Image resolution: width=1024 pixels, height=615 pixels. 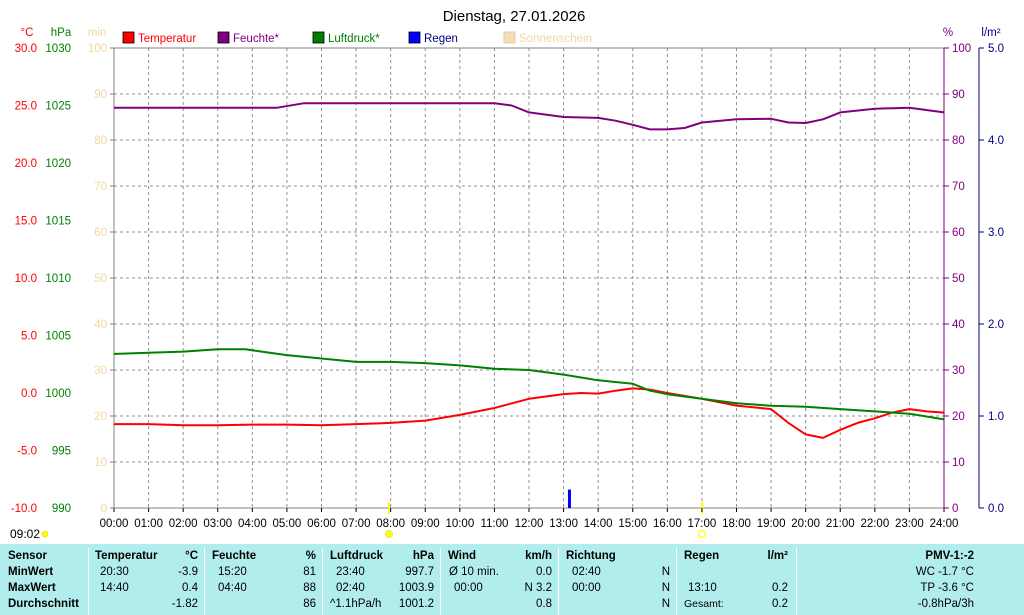 What do you see at coordinates (529, 384) in the screenshot?
I see `series-line-luftdruck` at bounding box center [529, 384].